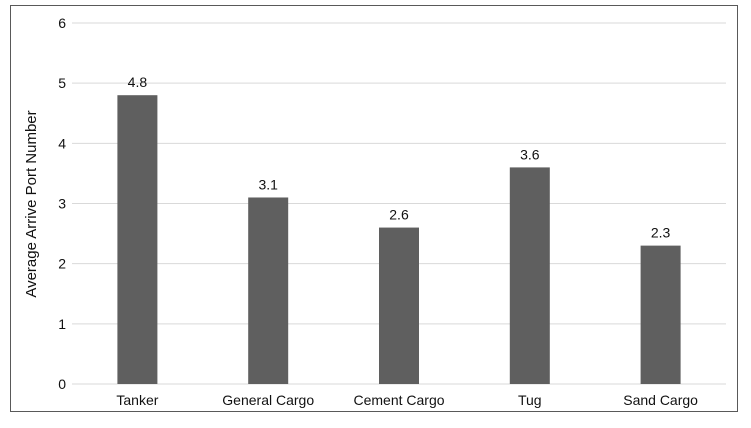  I want to click on y-tick-label: 3, so click(62, 204).